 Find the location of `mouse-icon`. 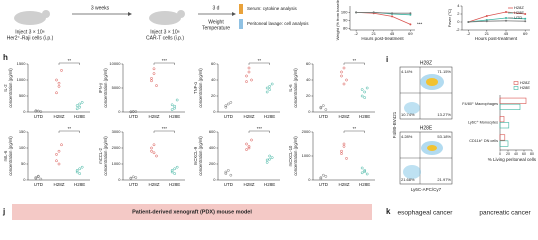

mouse-icon is located at coordinates (46, 14).